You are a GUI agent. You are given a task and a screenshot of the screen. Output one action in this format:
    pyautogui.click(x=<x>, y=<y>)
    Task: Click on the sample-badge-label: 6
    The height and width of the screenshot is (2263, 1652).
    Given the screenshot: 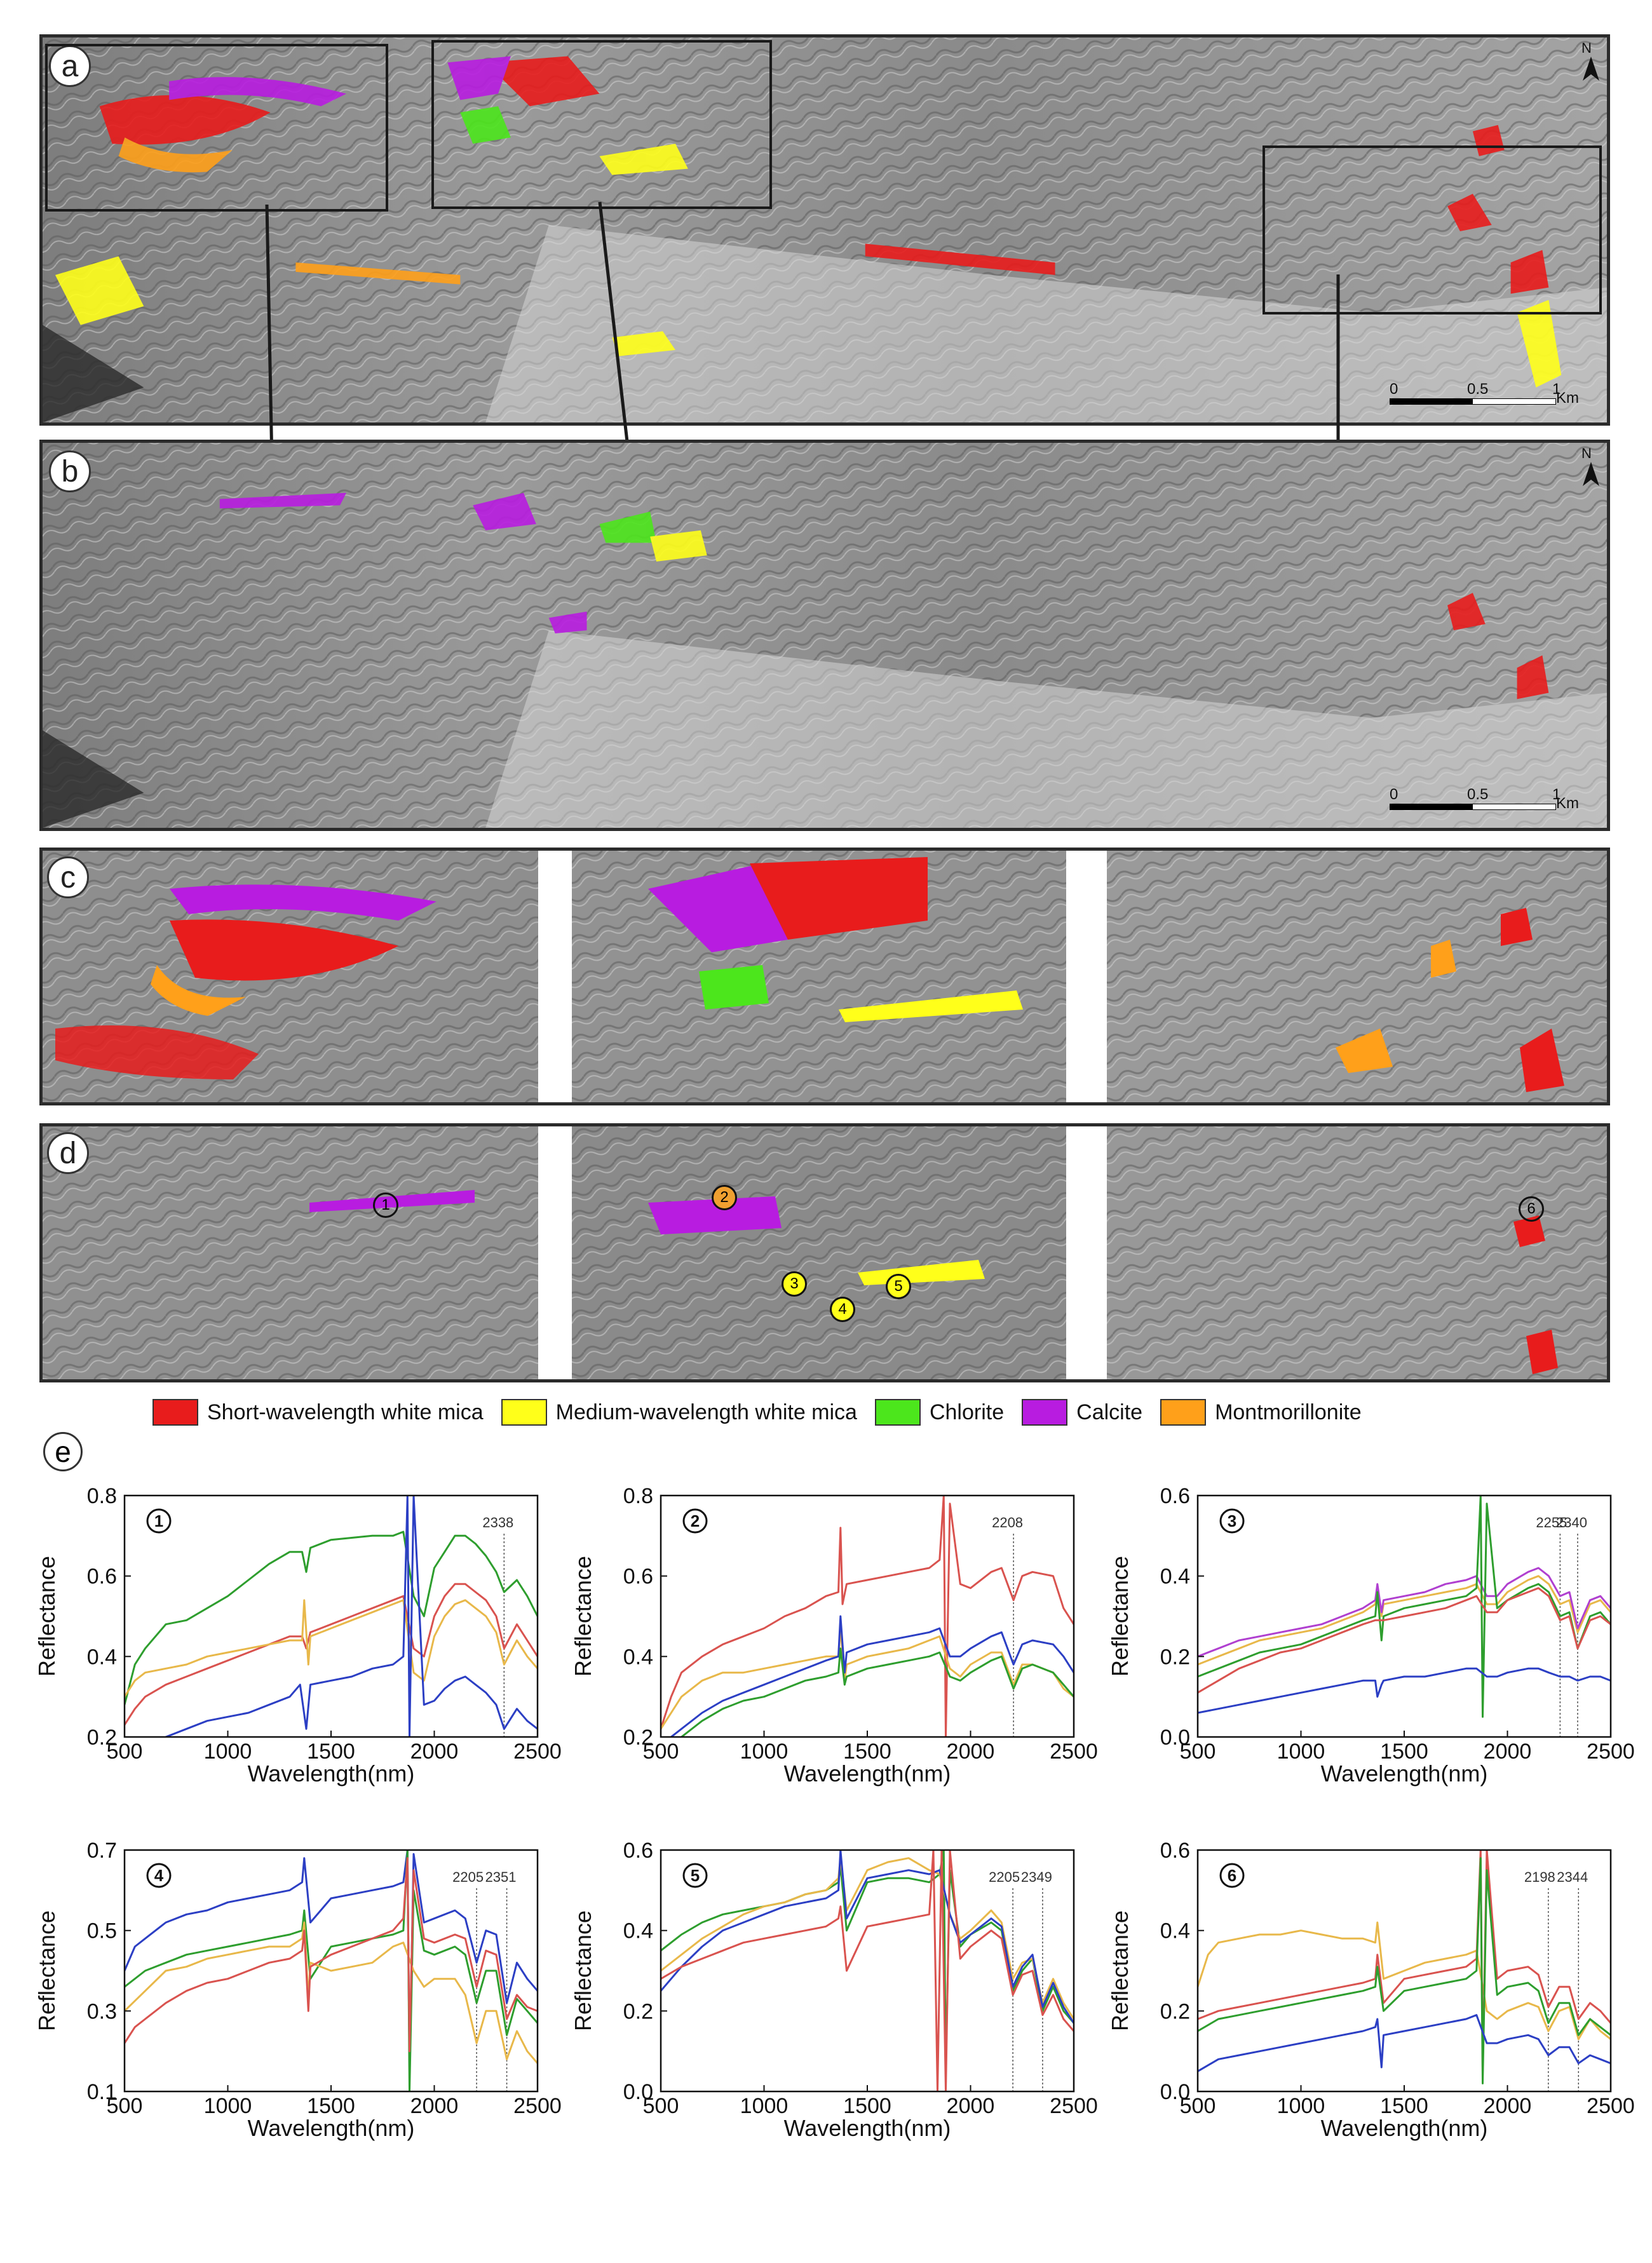 What is the action you would take?
    pyautogui.click(x=1232, y=1875)
    